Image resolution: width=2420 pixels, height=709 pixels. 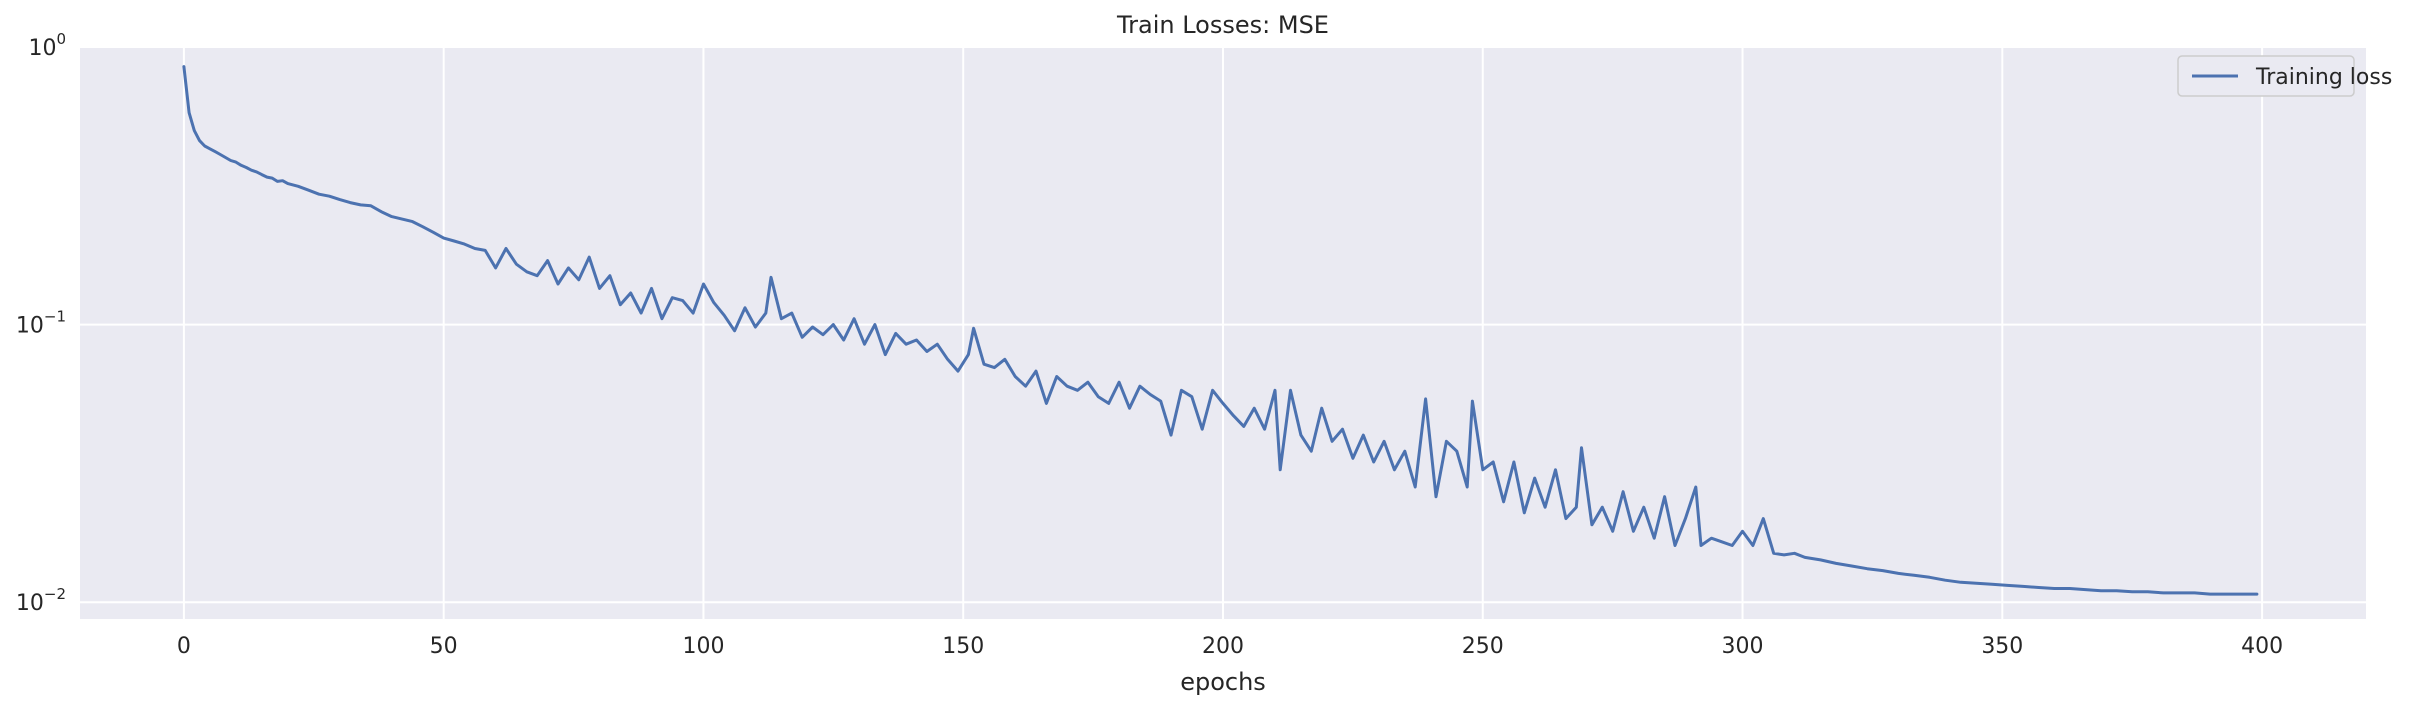 I want to click on chart-title: Train Losses: MSE, so click(x=1222, y=25).